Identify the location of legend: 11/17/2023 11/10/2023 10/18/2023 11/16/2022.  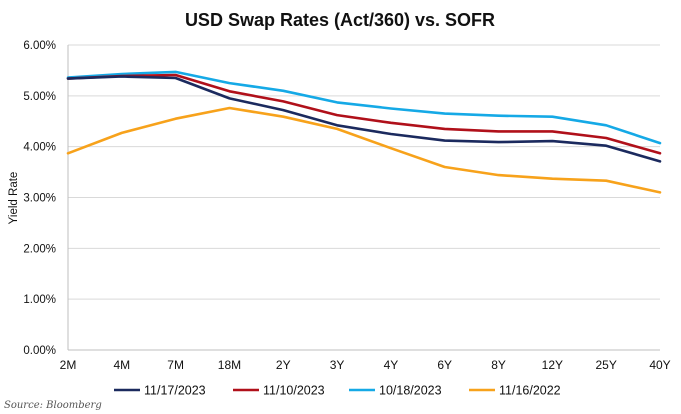
(337, 391).